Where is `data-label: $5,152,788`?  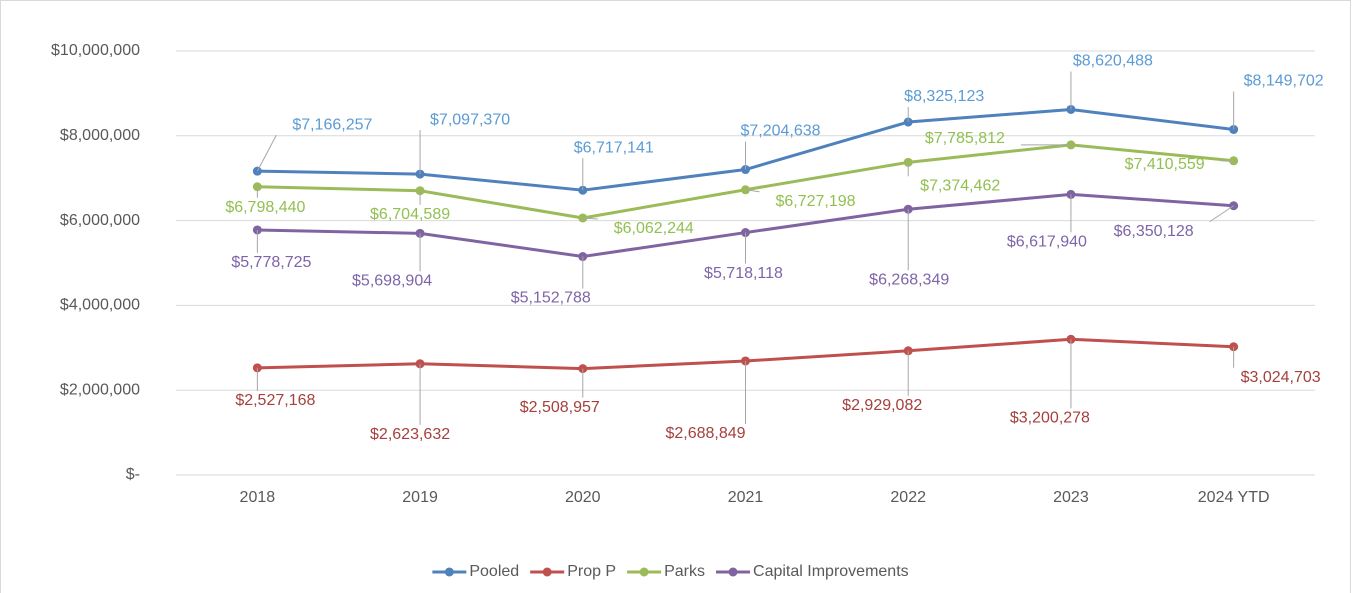
data-label: $5,152,788 is located at coordinates (551, 298).